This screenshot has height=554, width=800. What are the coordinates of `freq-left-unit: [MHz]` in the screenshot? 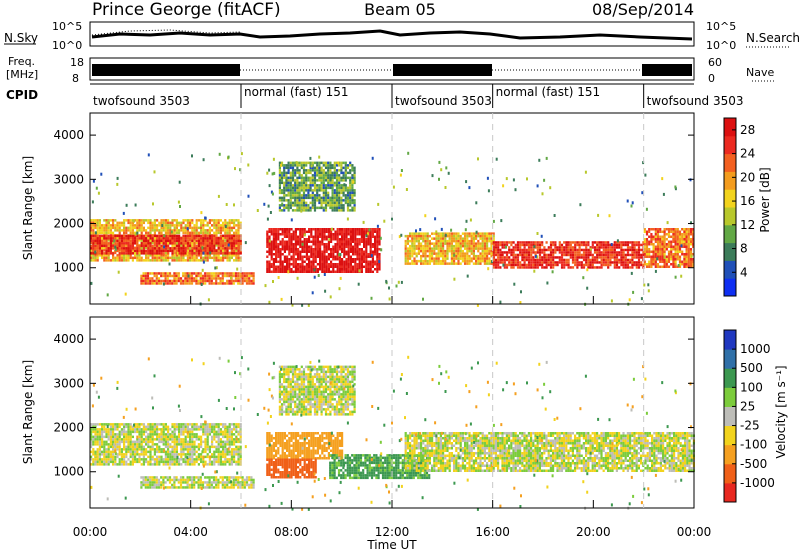 It's located at (22, 74).